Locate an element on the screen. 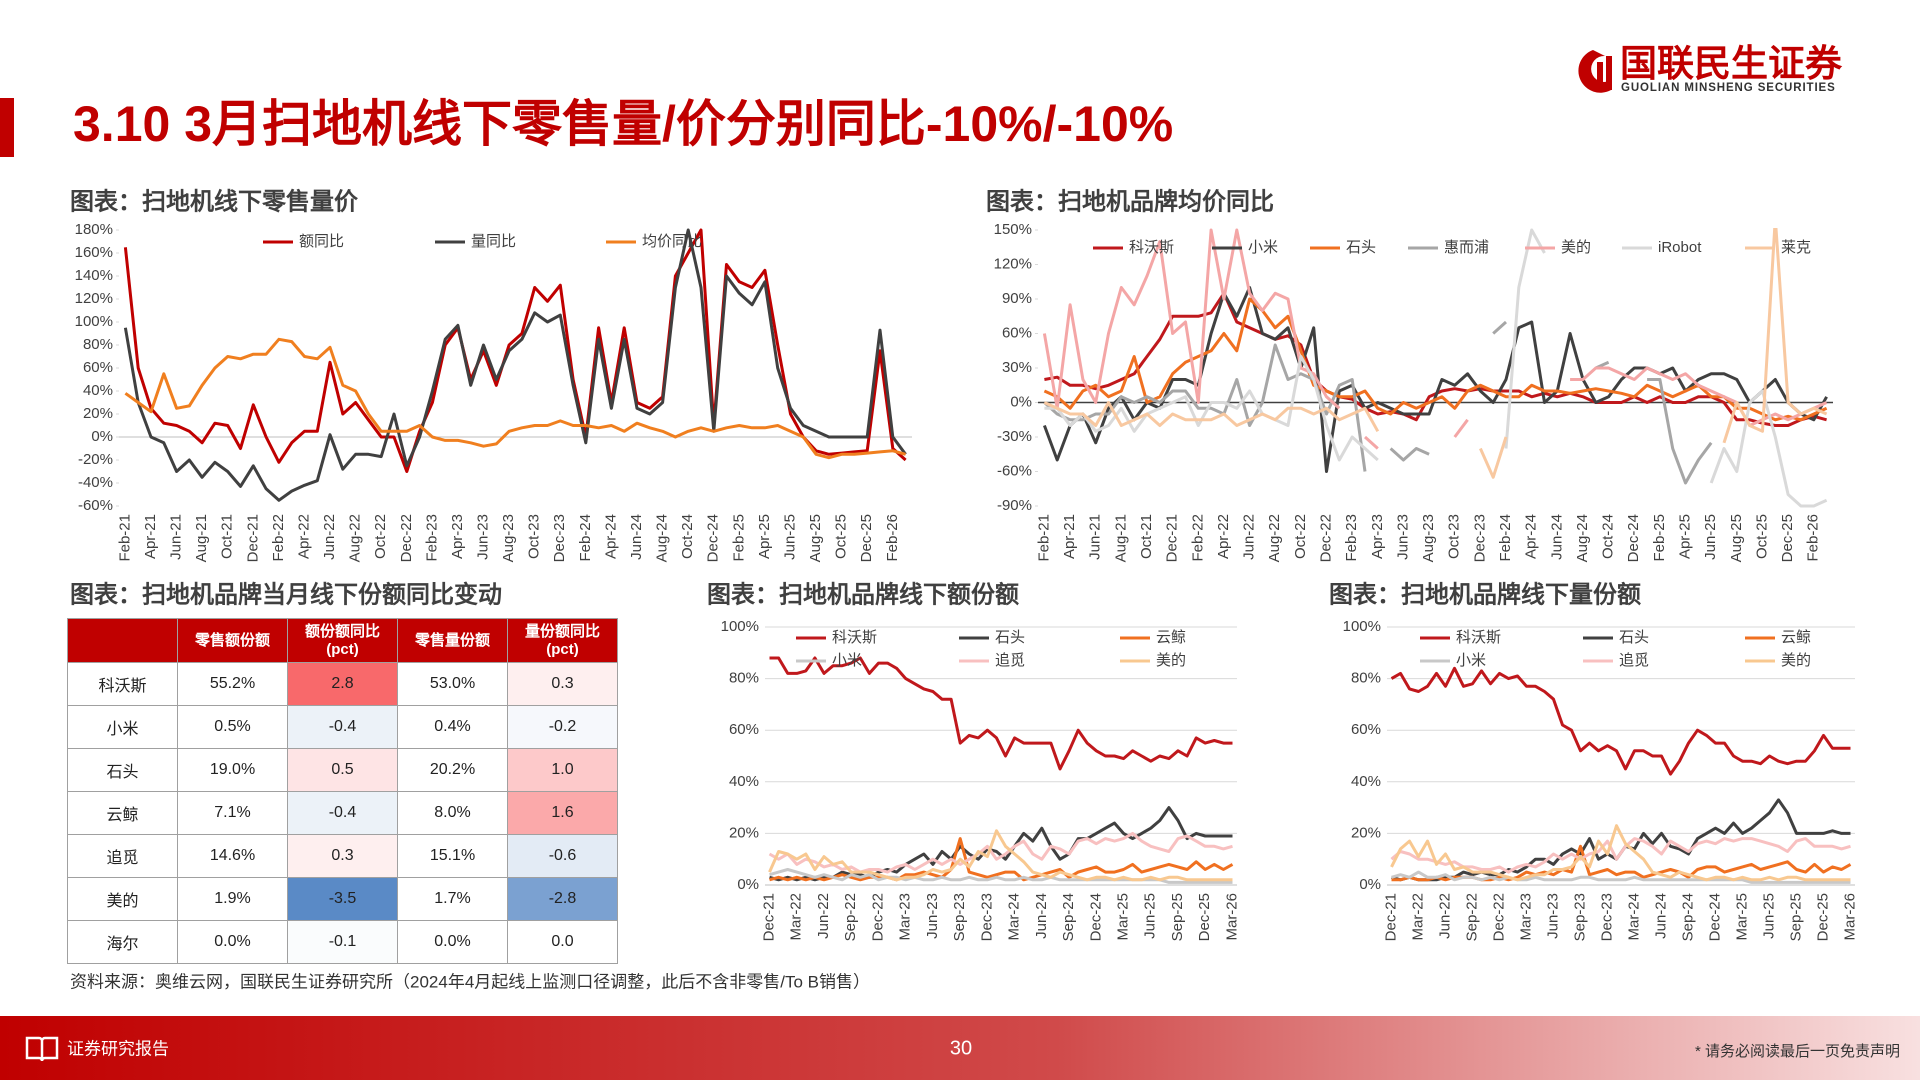 The height and width of the screenshot is (1080, 1920). value-cell: 15.1% is located at coordinates (452, 856).